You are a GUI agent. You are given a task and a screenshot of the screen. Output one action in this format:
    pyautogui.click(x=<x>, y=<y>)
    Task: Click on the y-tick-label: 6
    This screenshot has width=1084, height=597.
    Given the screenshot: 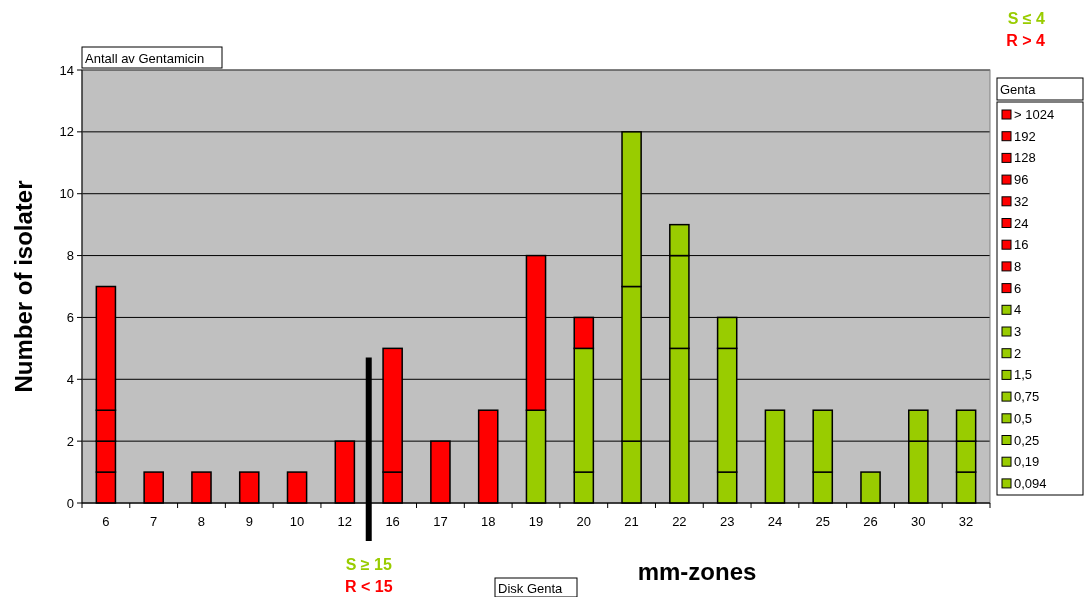 What is the action you would take?
    pyautogui.click(x=70, y=317)
    